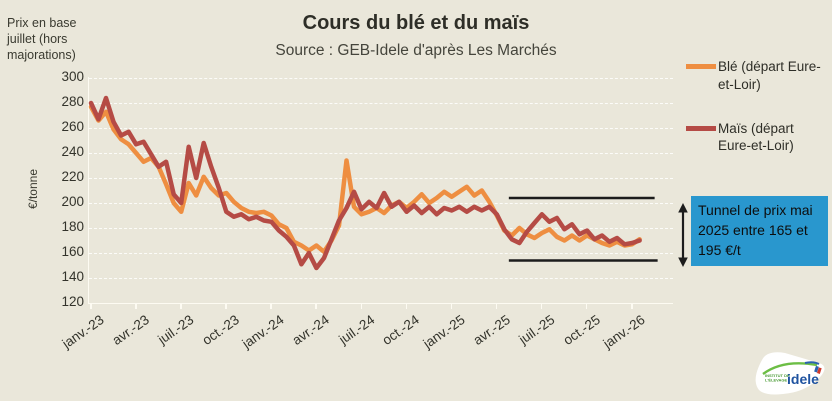 The height and width of the screenshot is (401, 832). What do you see at coordinates (683, 235) in the screenshot?
I see `double-arrow-icon` at bounding box center [683, 235].